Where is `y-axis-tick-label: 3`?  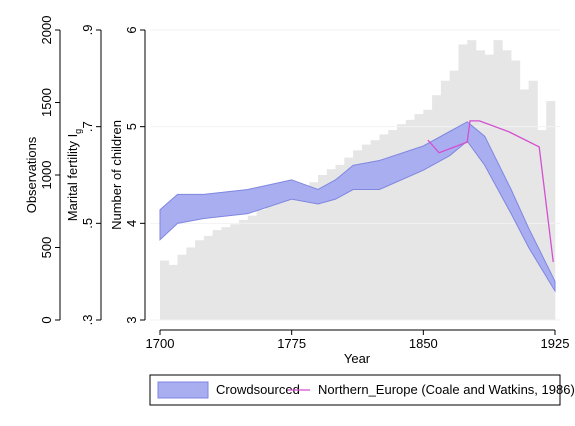
y-axis-tick-label: 3 is located at coordinates (131, 319).